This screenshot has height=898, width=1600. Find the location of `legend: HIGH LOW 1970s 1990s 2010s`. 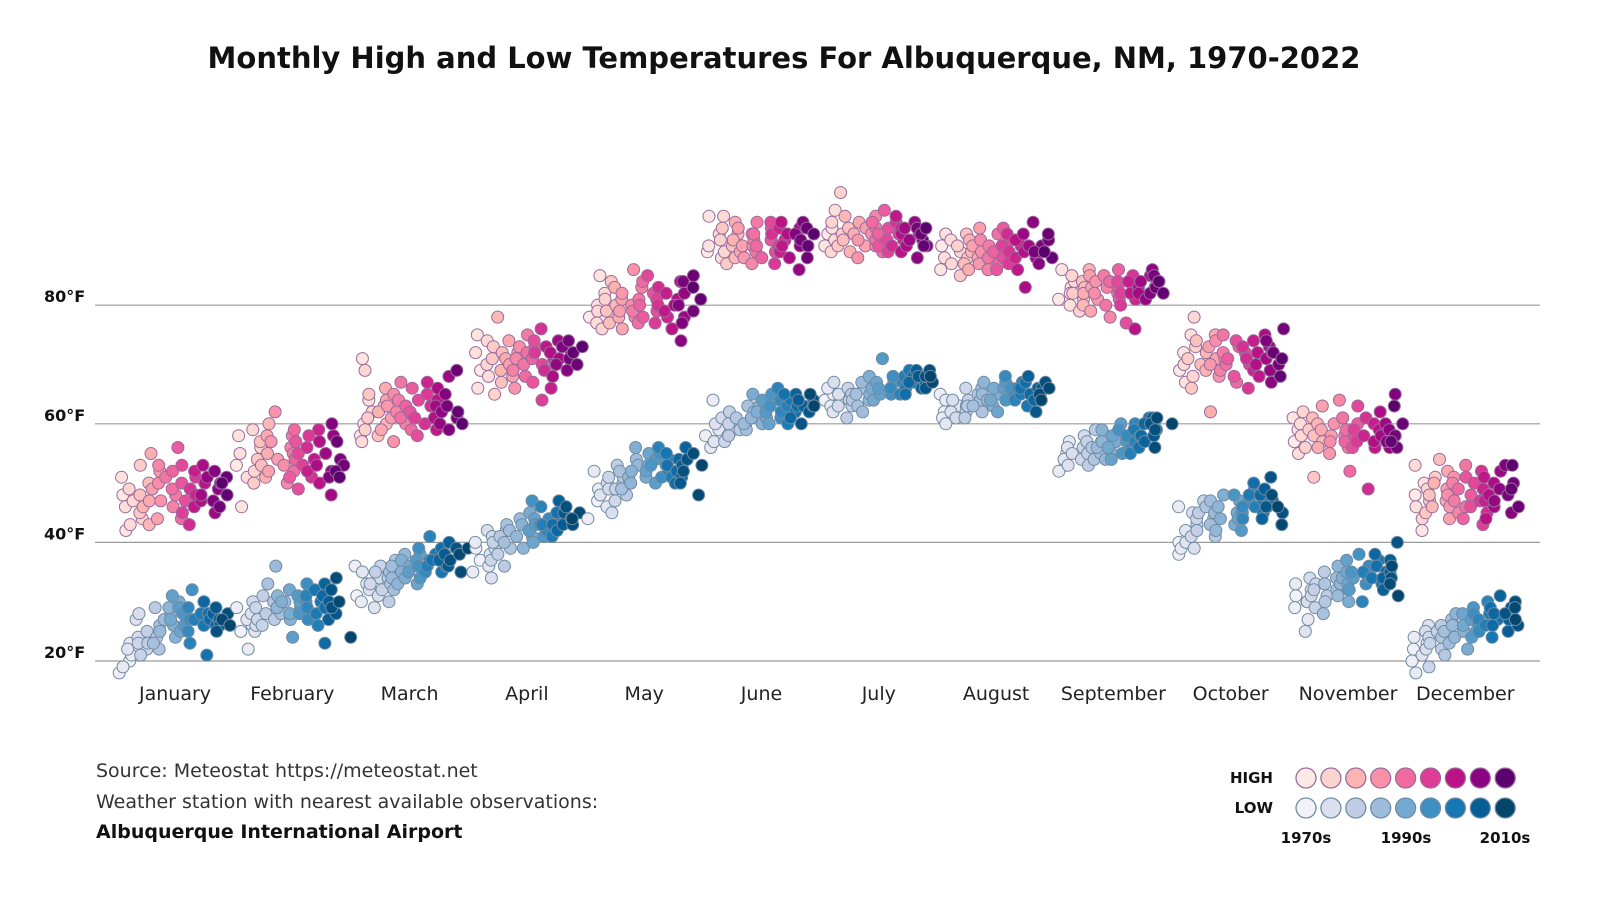

legend: HIGH LOW 1970s 1990s 2010s is located at coordinates (1380, 807).